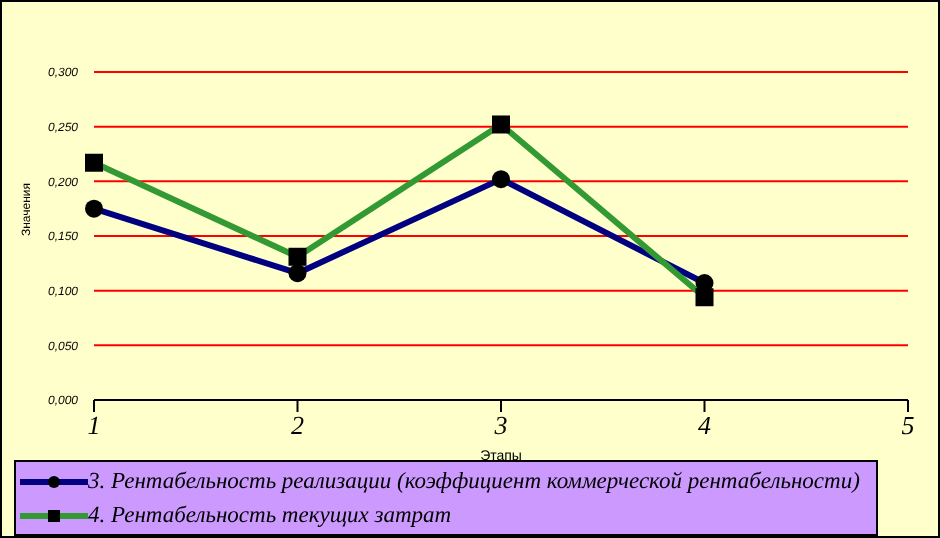 The image size is (940, 538). Describe the element at coordinates (270, 515) in the screenshot. I see `legend-label: 4. Рентабельность текущих затрат` at that location.